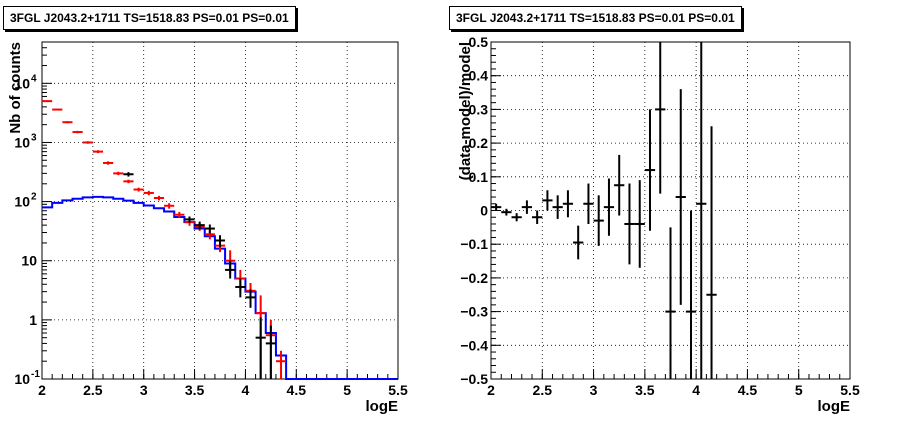  I want to click on y-tick-label: −0.5, so click(474, 379).